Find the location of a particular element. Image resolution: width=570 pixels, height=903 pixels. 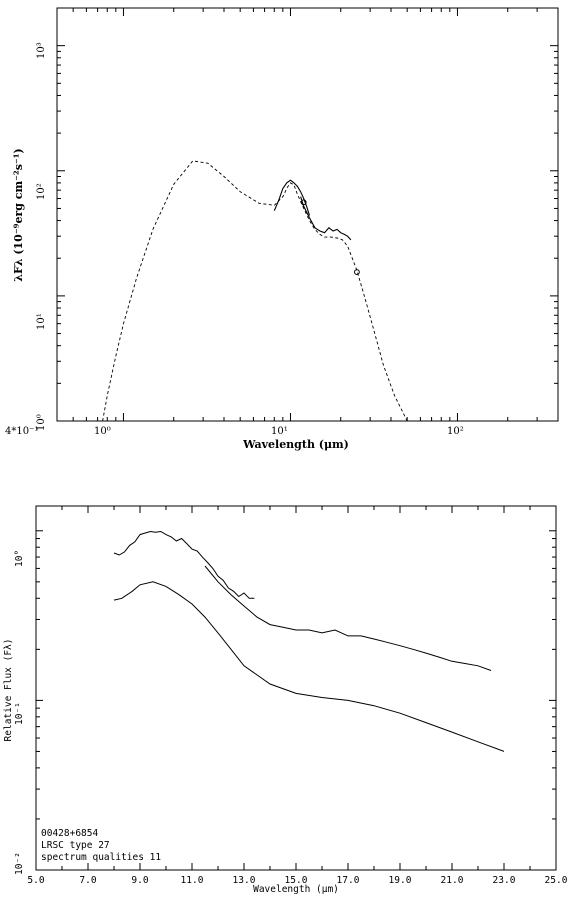

top-ytick-label-0: 10⁰ is located at coordinates (41, 422).